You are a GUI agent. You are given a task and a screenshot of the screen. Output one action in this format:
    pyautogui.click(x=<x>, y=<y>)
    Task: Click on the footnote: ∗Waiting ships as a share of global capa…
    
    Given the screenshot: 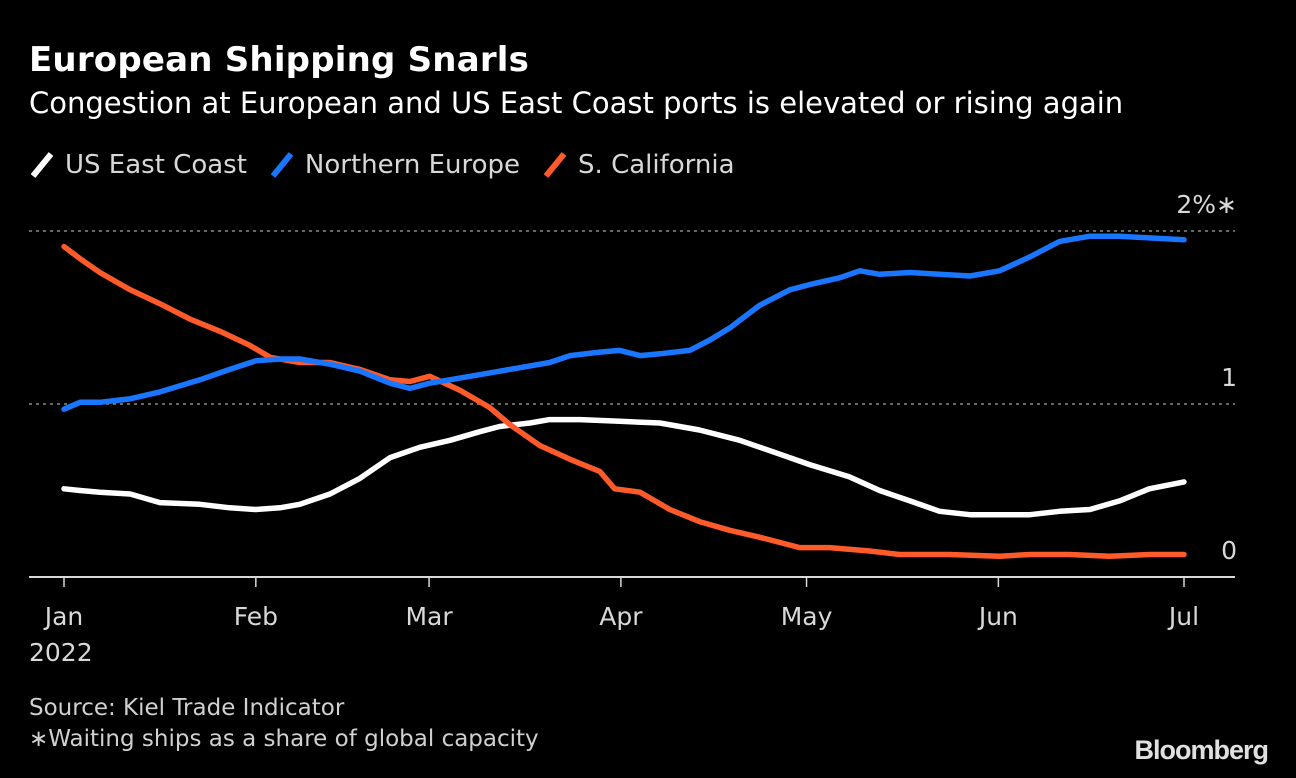 What is the action you would take?
    pyautogui.click(x=284, y=739)
    